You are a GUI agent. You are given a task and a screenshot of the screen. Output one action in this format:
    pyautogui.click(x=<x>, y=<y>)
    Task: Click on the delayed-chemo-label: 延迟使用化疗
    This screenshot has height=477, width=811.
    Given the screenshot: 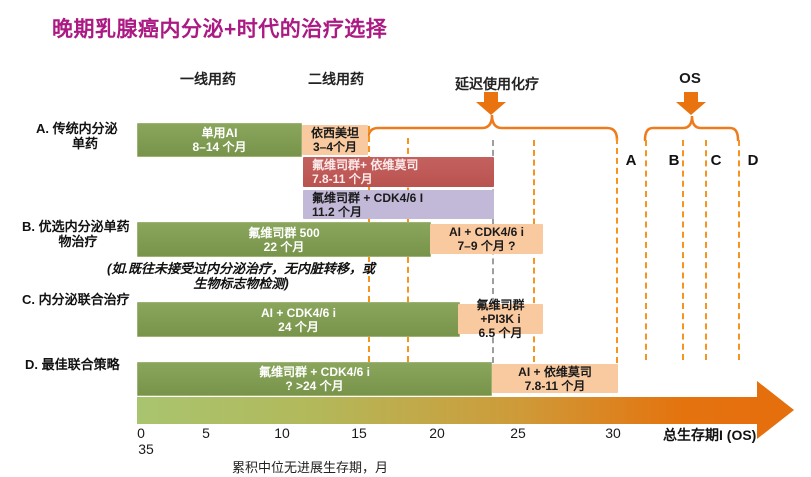 What is the action you would take?
    pyautogui.click(x=497, y=84)
    